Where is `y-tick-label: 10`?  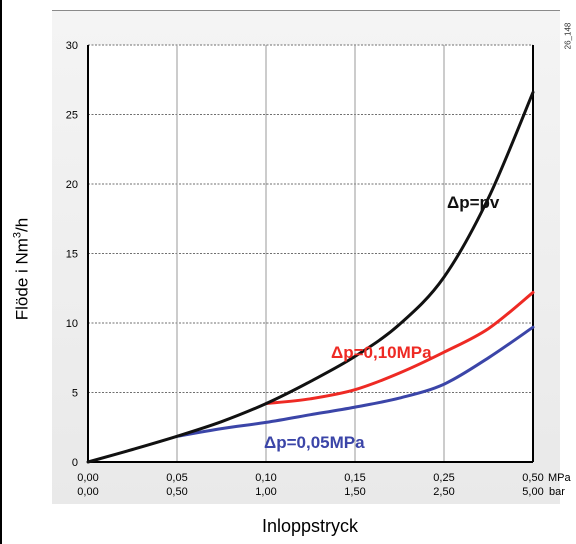
y-tick-label: 10 is located at coordinates (72, 324).